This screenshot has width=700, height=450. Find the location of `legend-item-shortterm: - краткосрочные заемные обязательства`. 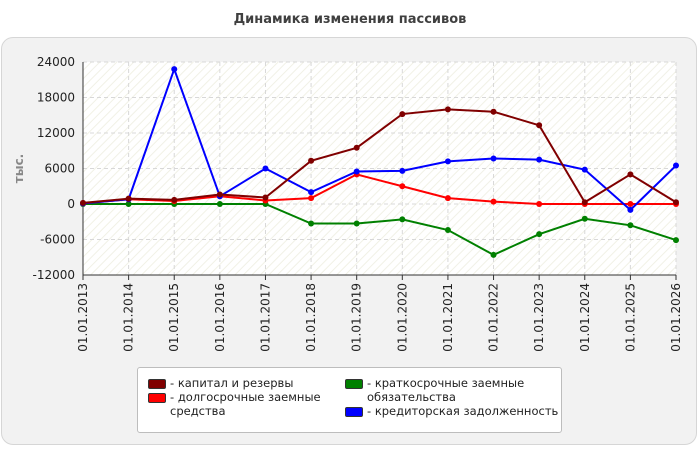

legend-item-shortterm: - краткосрочные заемные обязательства is located at coordinates (450, 390).